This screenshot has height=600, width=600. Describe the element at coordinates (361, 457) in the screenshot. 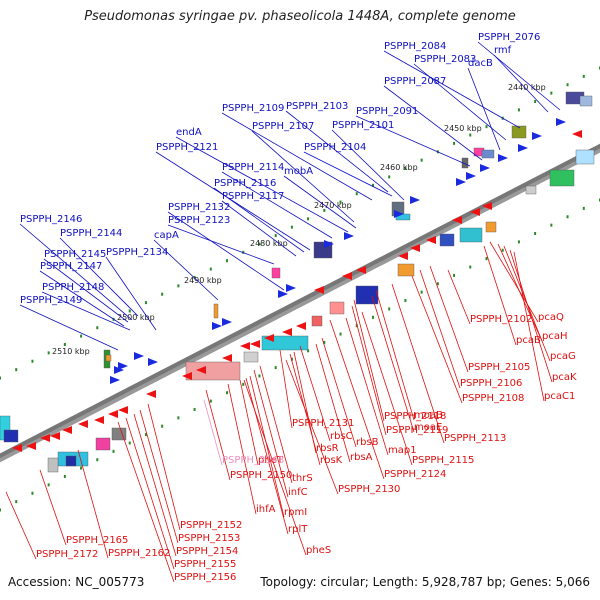

I see `gene-label: rbsA` at that location.